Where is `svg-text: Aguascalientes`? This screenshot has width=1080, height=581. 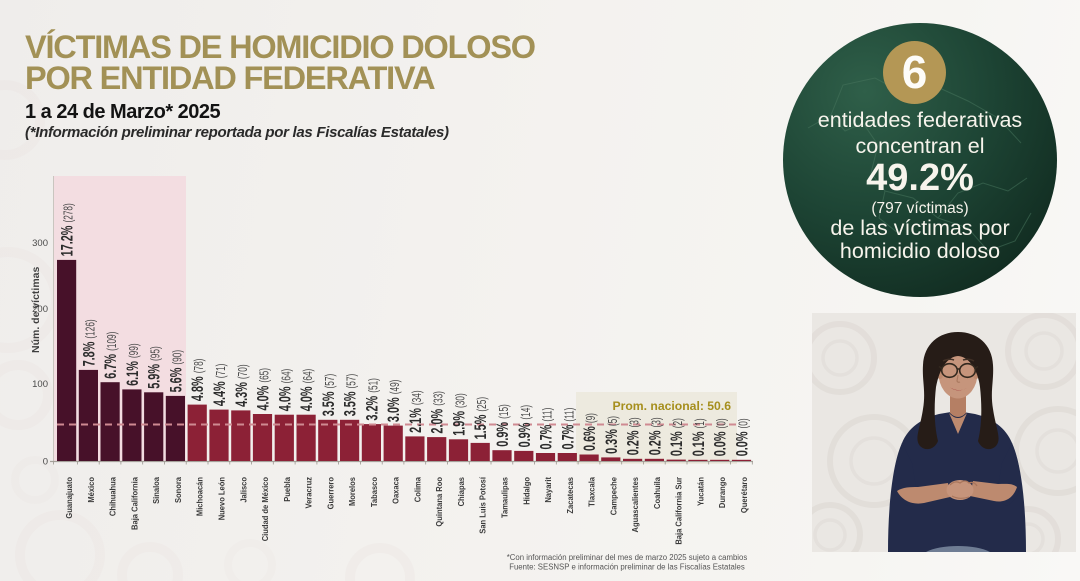 svg-text: Aguascalientes is located at coordinates (636, 505).